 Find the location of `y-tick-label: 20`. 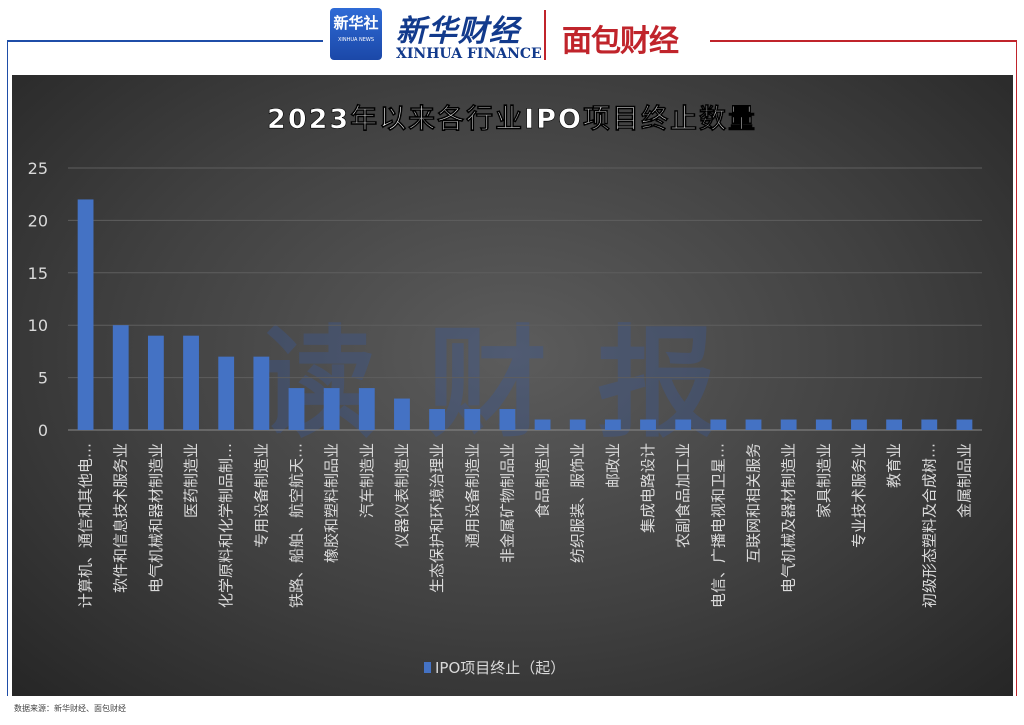

y-tick-label: 20 is located at coordinates (38, 220).